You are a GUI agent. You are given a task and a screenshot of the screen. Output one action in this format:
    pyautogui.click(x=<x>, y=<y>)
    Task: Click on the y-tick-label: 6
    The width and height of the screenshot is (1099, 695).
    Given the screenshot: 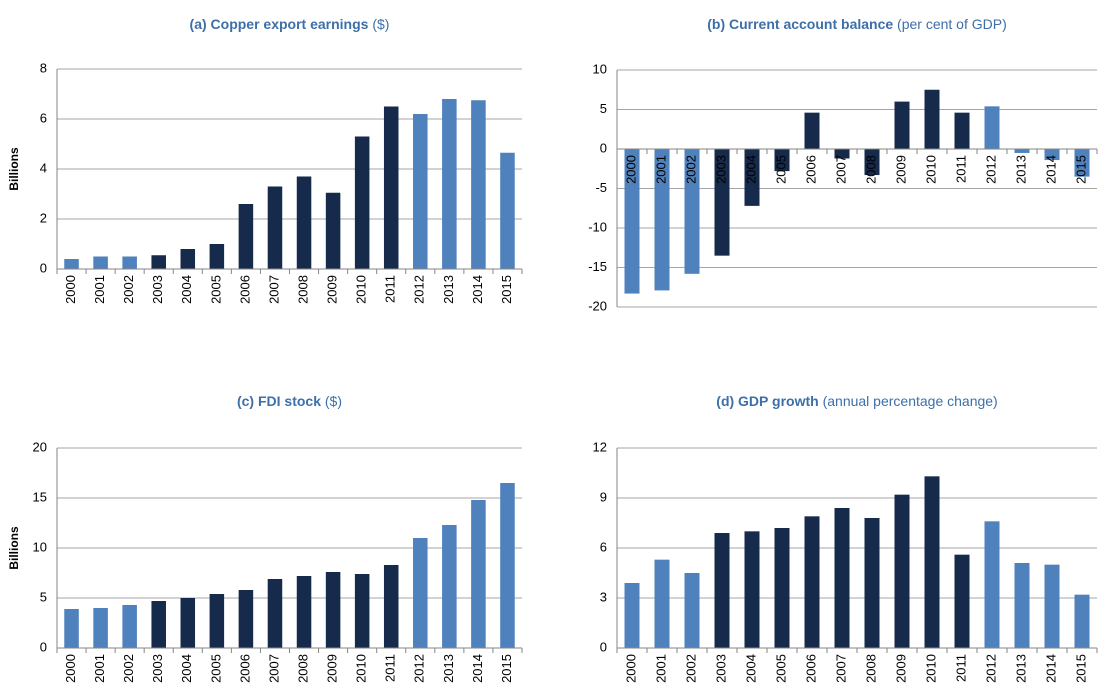 What is the action you would take?
    pyautogui.click(x=603, y=546)
    